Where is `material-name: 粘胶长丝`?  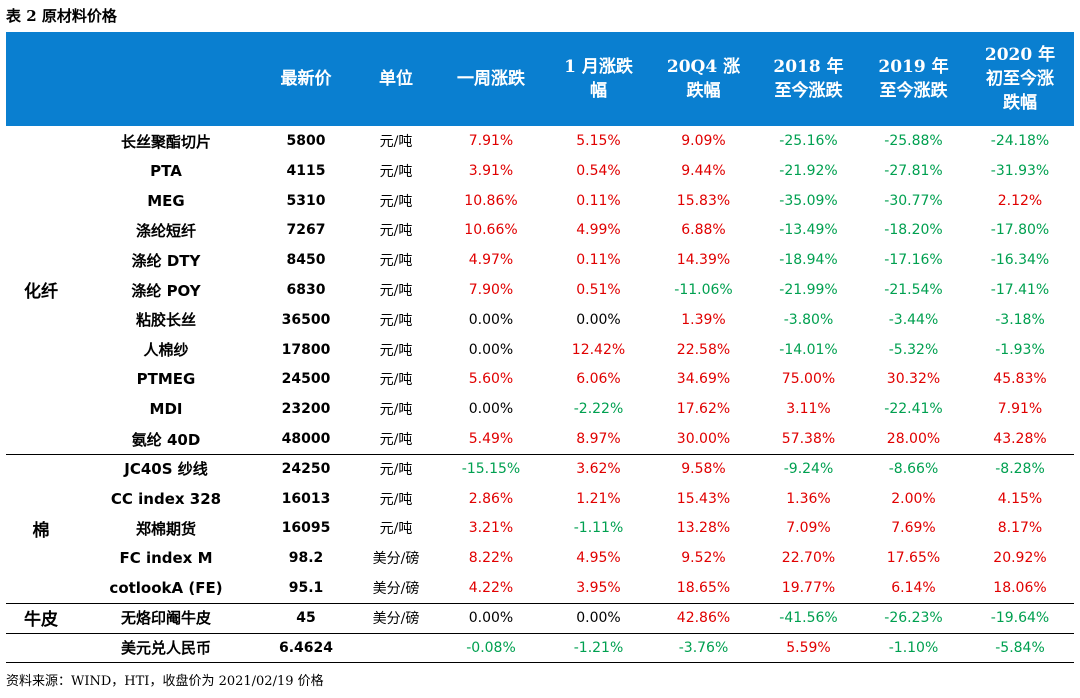 material-name: 粘胶长丝 is located at coordinates (165, 320).